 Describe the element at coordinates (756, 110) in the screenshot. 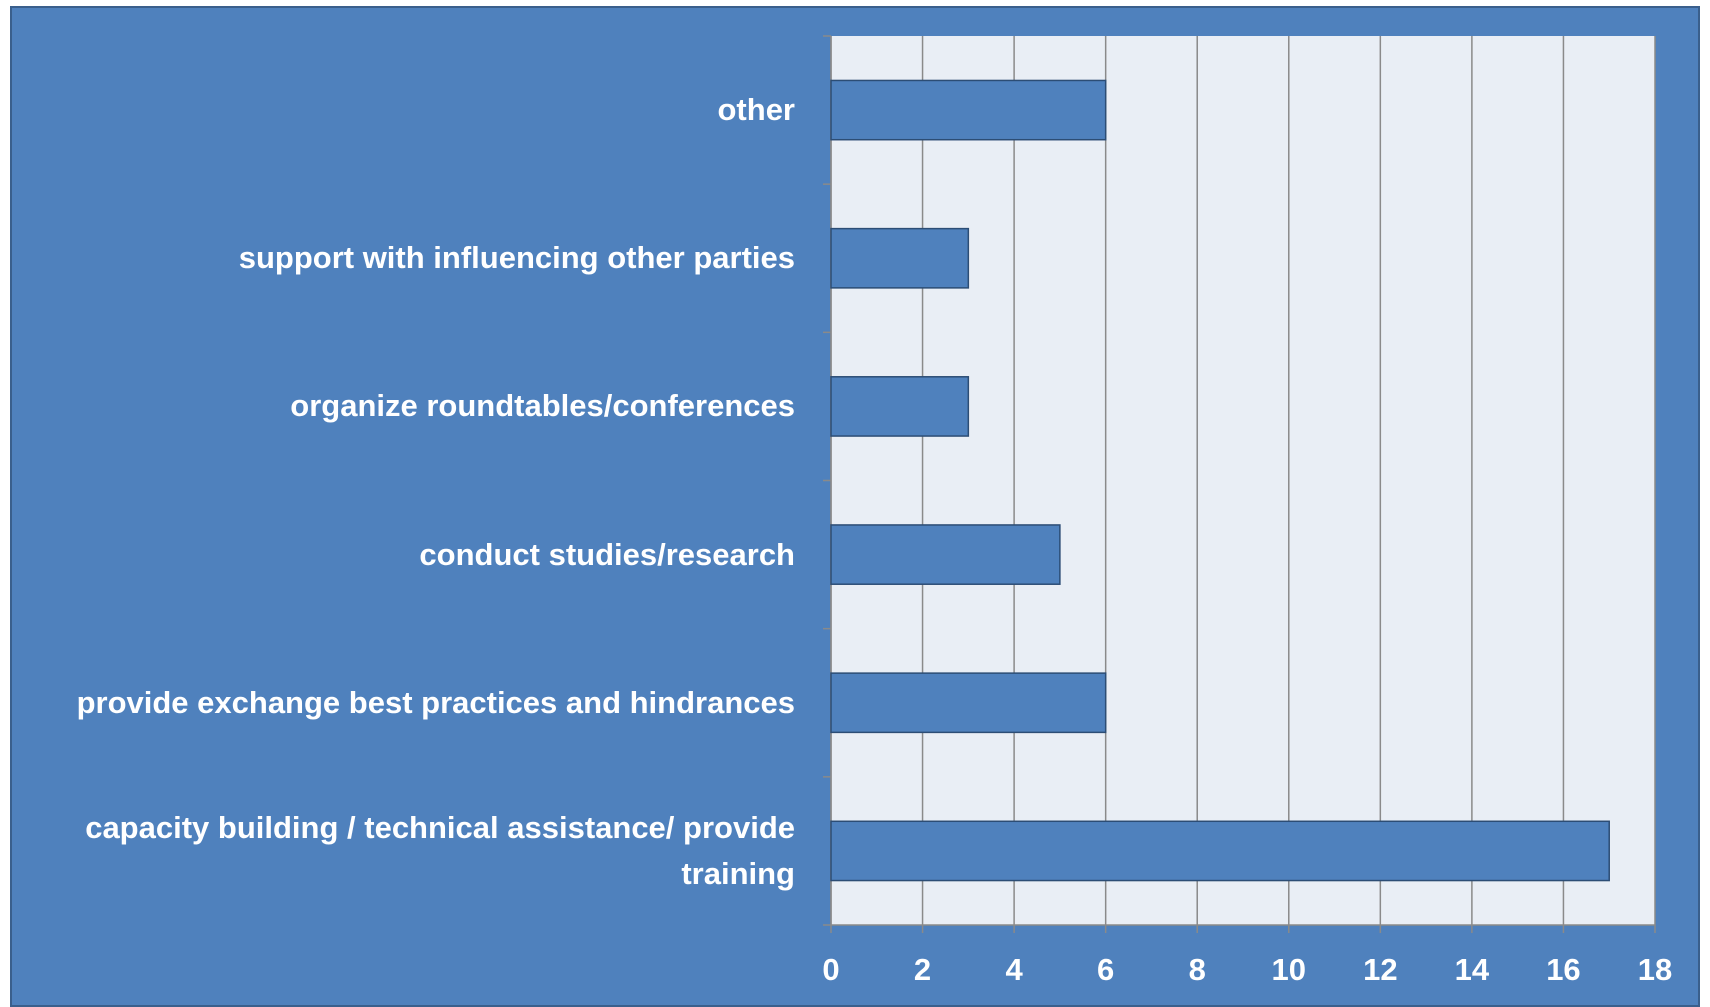

I see `y-tick-label: other` at that location.